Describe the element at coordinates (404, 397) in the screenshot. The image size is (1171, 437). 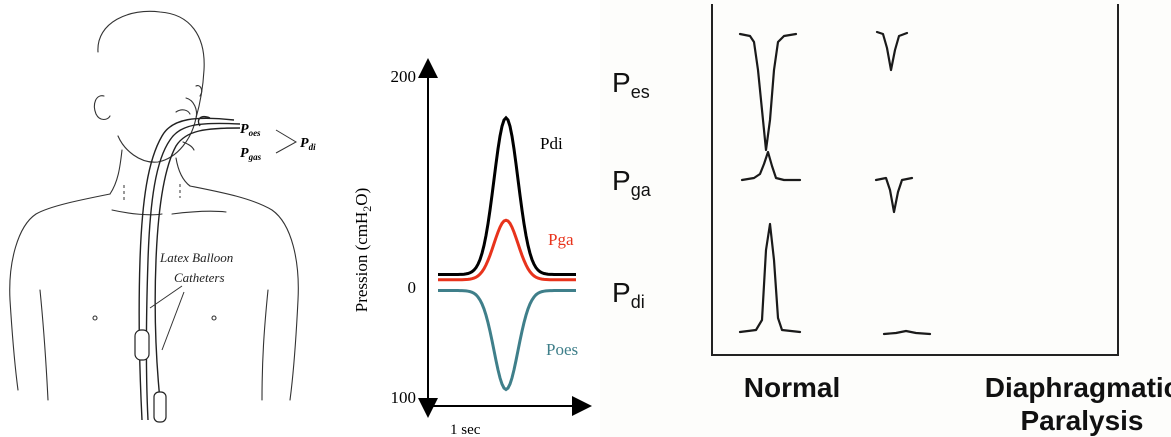
I see `ytick-100: 100` at that location.